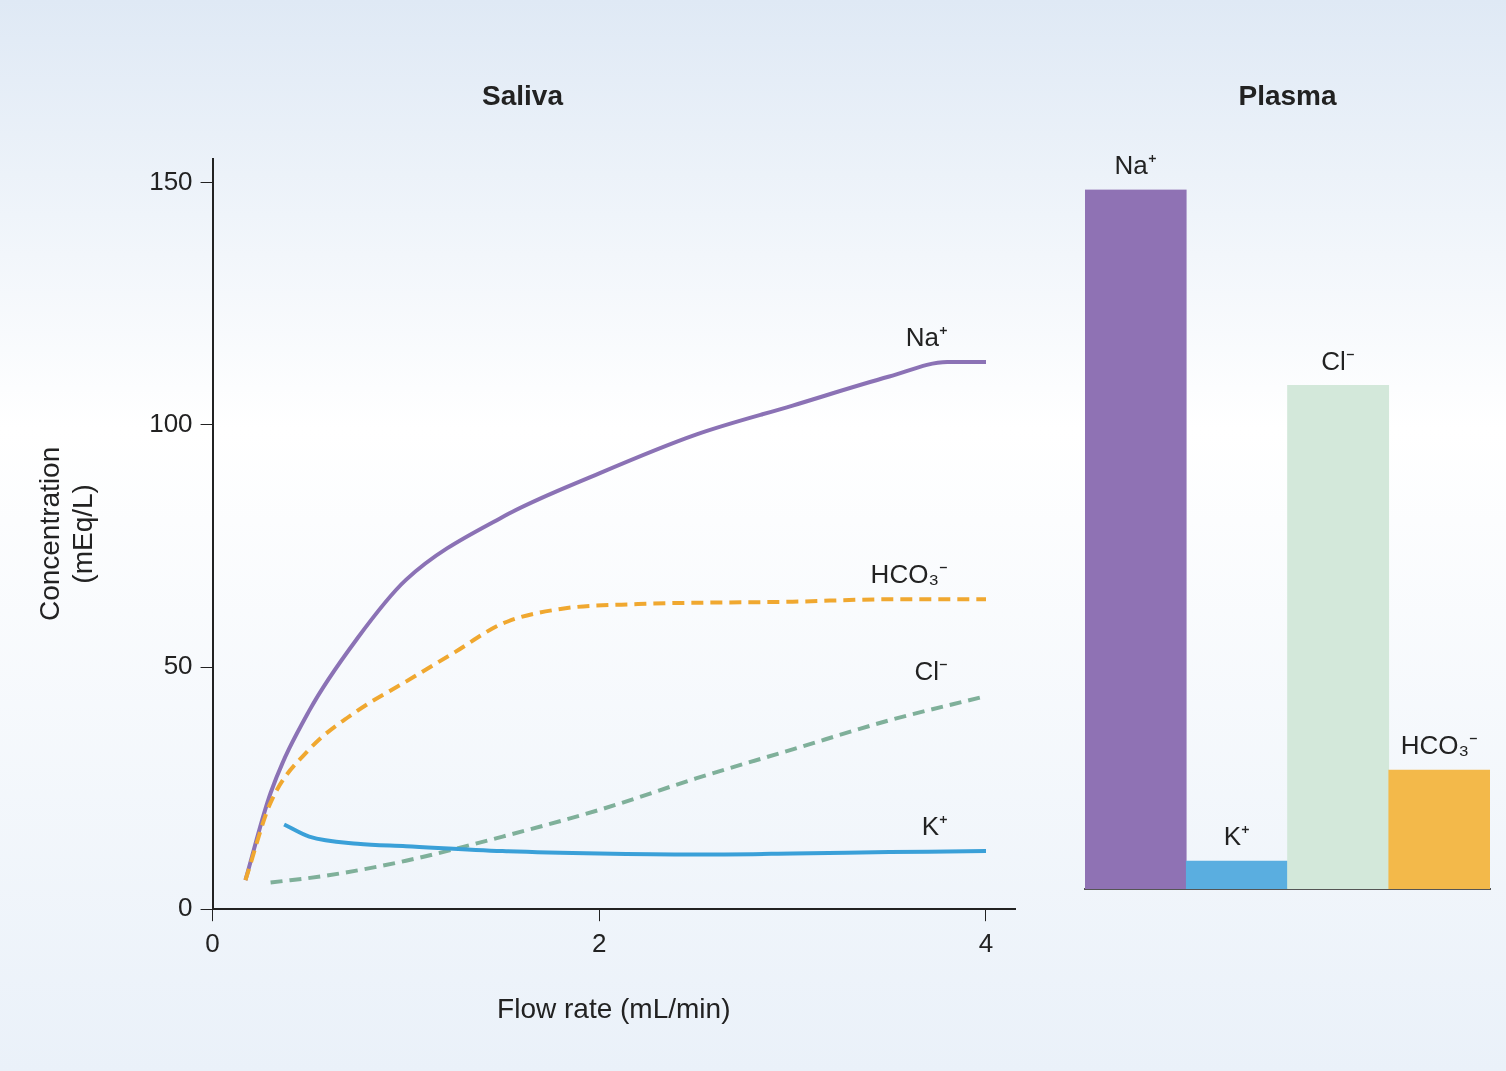 The image size is (1506, 1071). I want to click on x-tick-label: 2, so click(599, 942).